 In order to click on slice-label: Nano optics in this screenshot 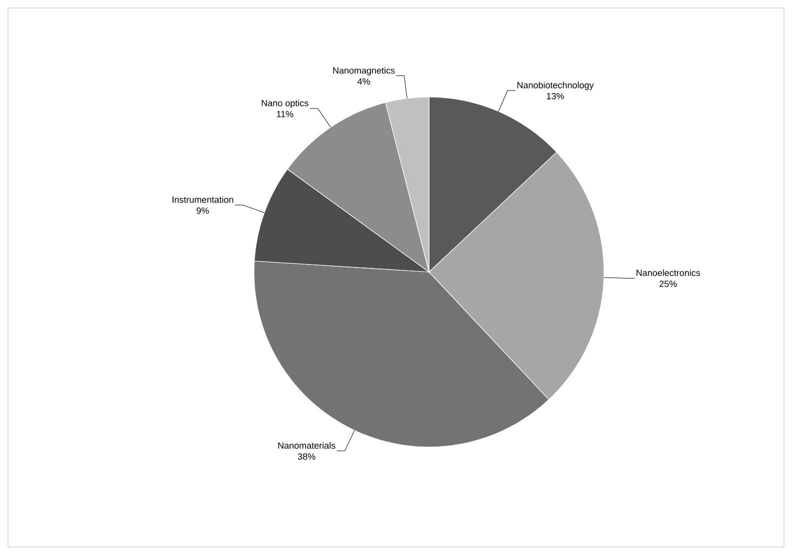, I will do `click(285, 104)`.